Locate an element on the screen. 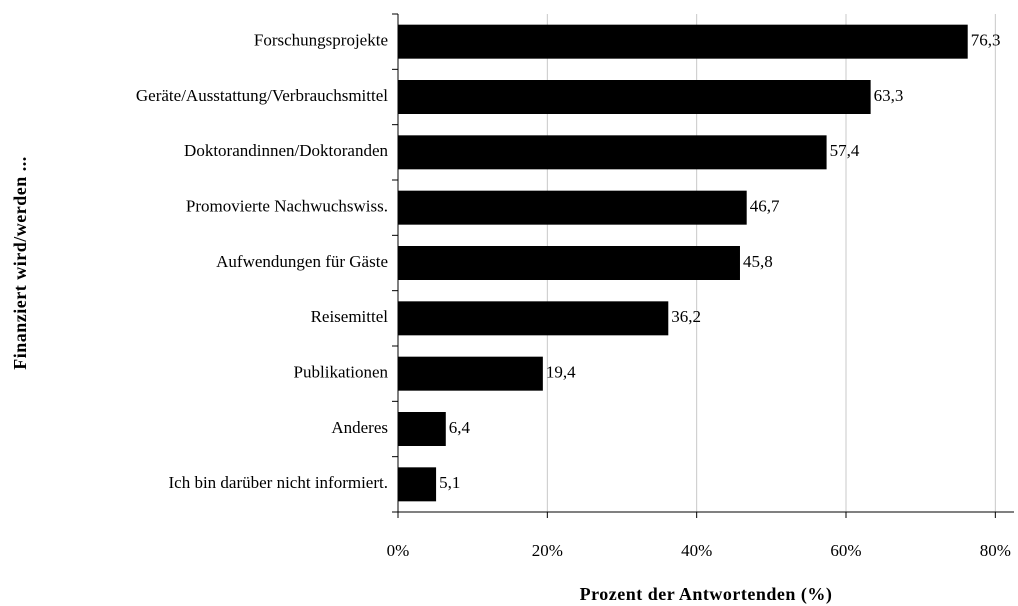 Image resolution: width=1018 pixels, height=606 pixels. y-tick-label: Anderes is located at coordinates (359, 427).